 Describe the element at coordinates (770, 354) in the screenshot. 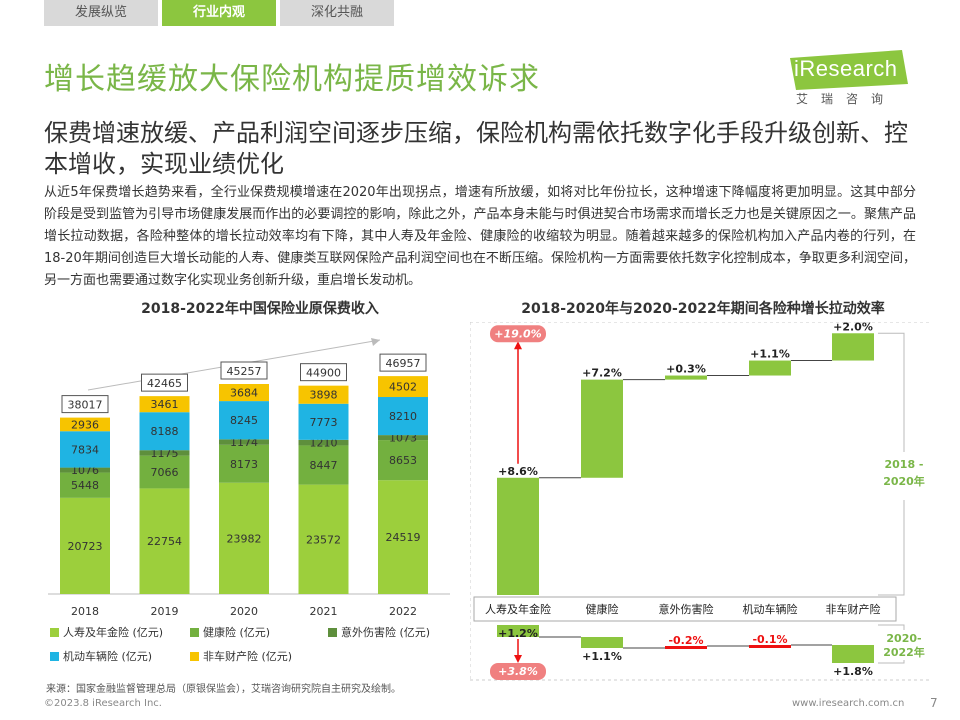

I see `upper-bar-label: +1.1%` at that location.